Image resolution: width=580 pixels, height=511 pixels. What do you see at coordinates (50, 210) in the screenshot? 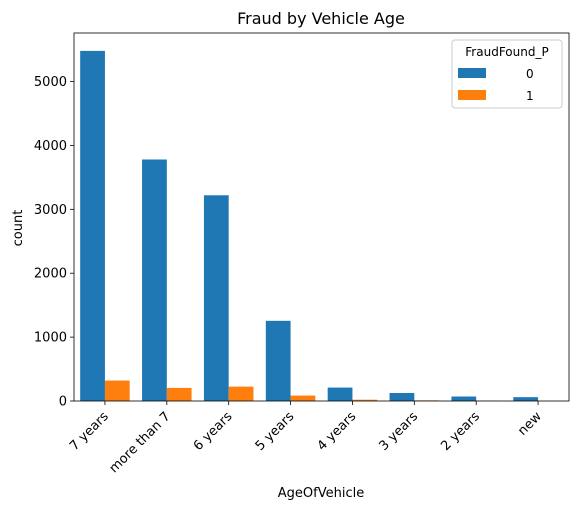
I see `y-tick-label: 3000` at bounding box center [50, 210].